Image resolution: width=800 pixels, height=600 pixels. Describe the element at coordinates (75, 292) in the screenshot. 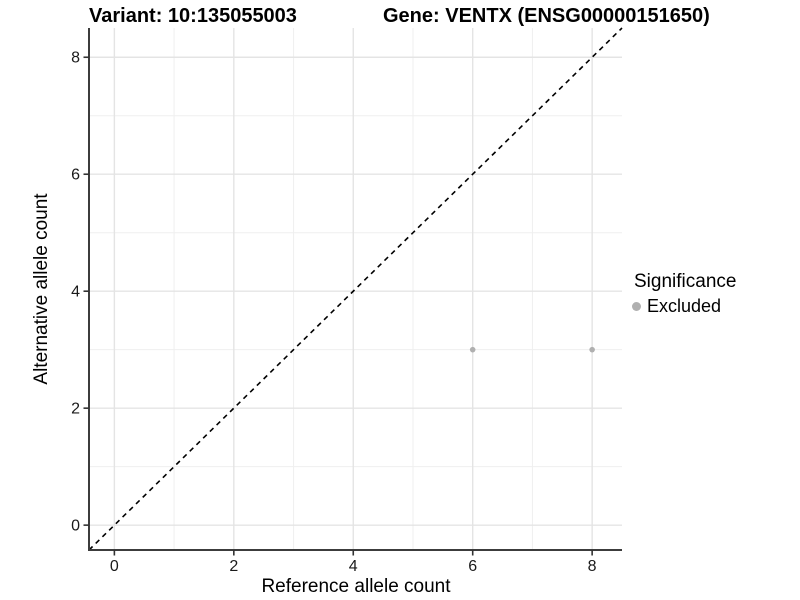

I see `y-tick-label: 4` at that location.